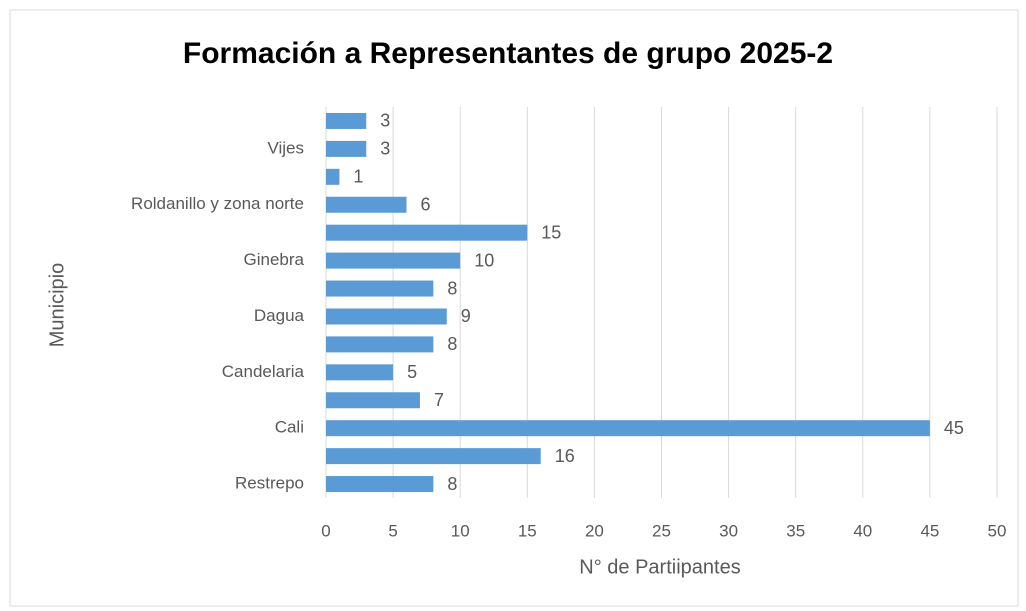  I want to click on y-tick-label: Candelaria, so click(263, 371).